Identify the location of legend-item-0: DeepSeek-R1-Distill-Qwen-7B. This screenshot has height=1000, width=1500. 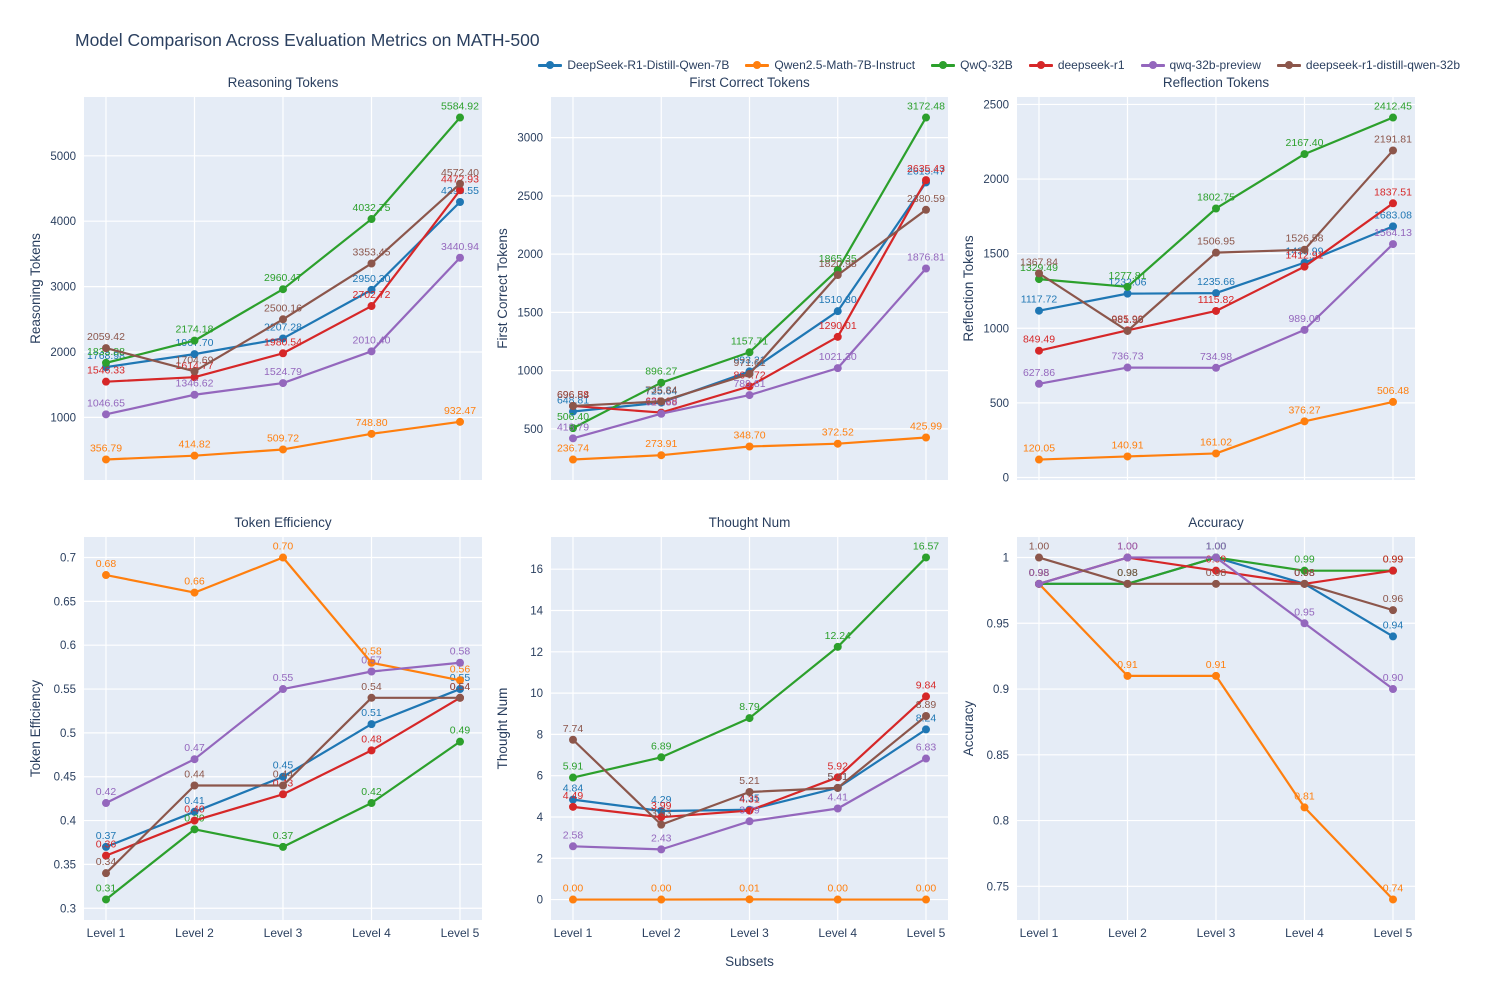
(633, 65).